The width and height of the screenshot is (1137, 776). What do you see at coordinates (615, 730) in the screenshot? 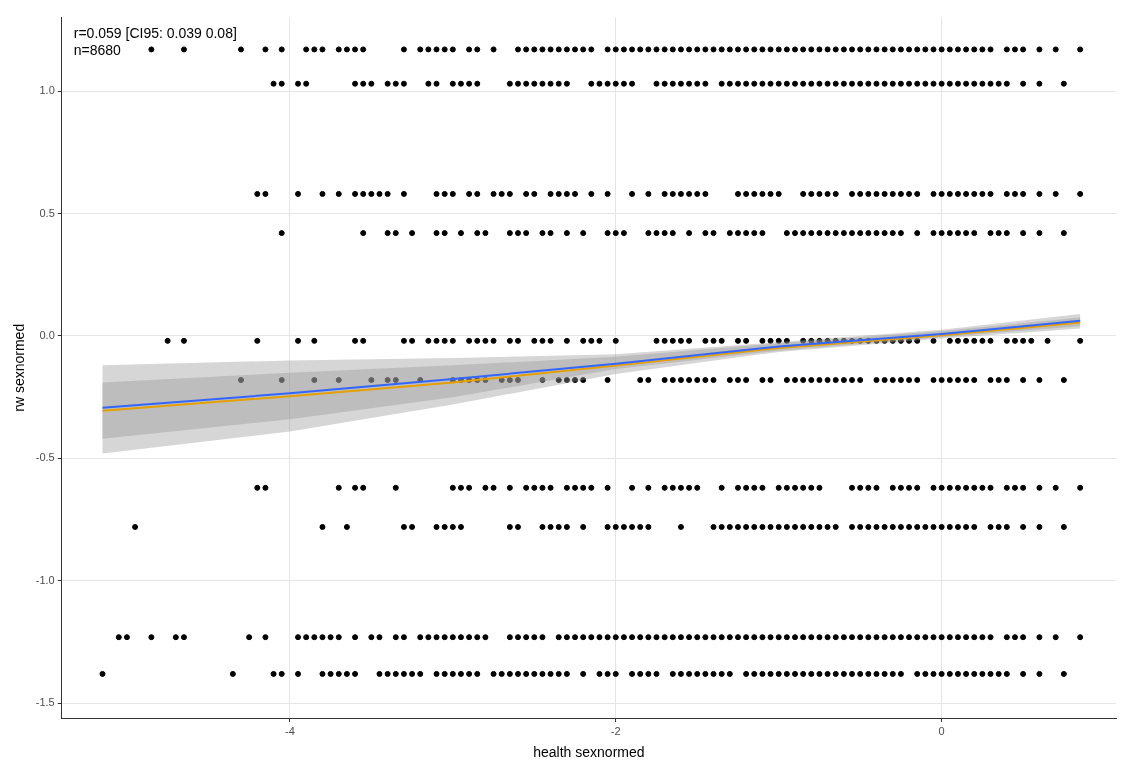
I see `x-tick-label: -2` at bounding box center [615, 730].